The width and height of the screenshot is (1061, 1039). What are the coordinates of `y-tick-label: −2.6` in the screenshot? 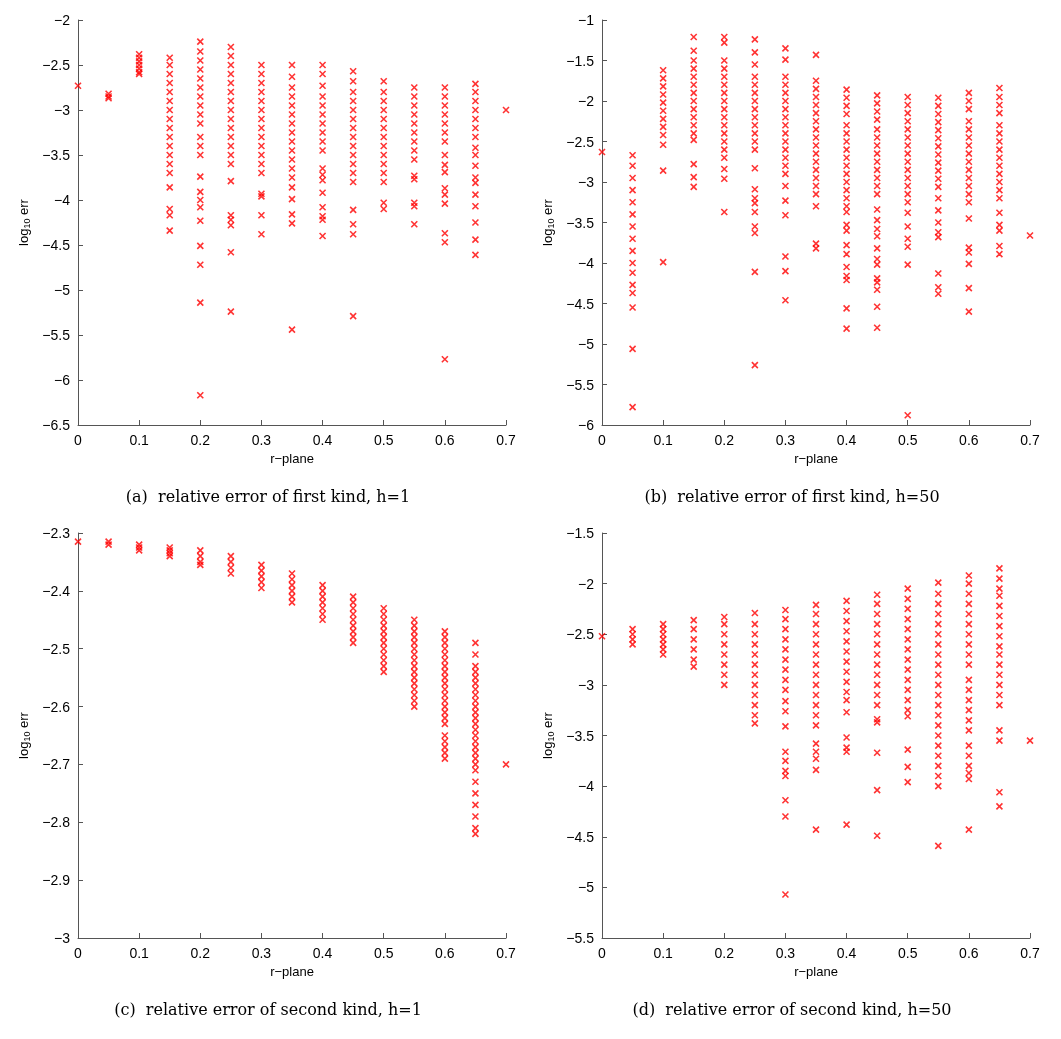 It's located at (56, 706).